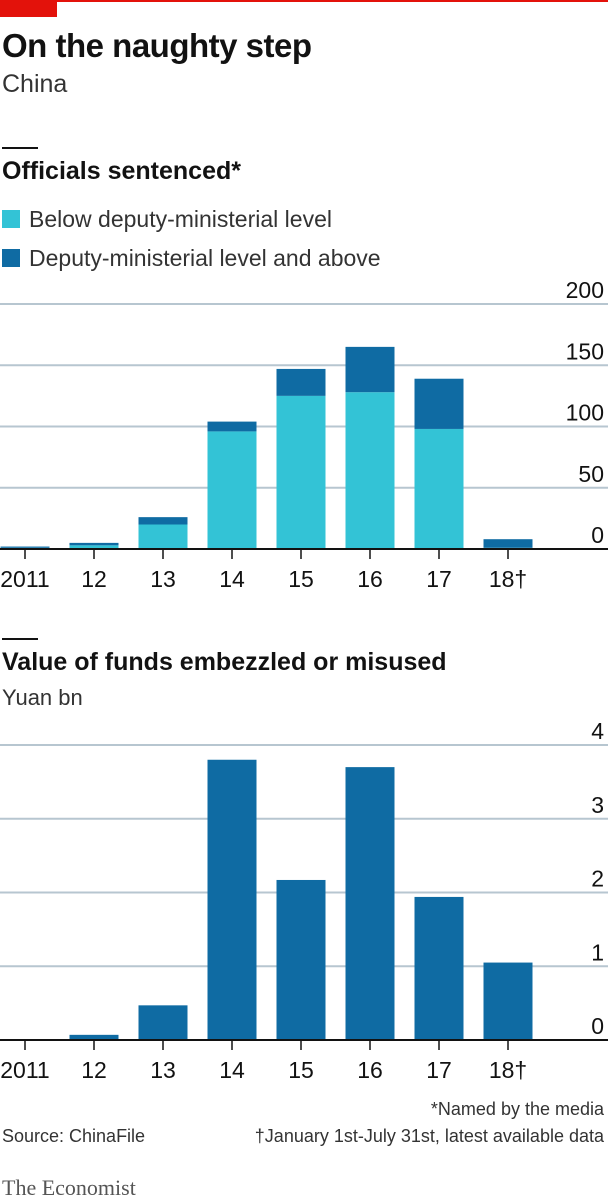  Describe the element at coordinates (74, 1136) in the screenshot. I see `source-note: Source: ChinaFile` at that location.